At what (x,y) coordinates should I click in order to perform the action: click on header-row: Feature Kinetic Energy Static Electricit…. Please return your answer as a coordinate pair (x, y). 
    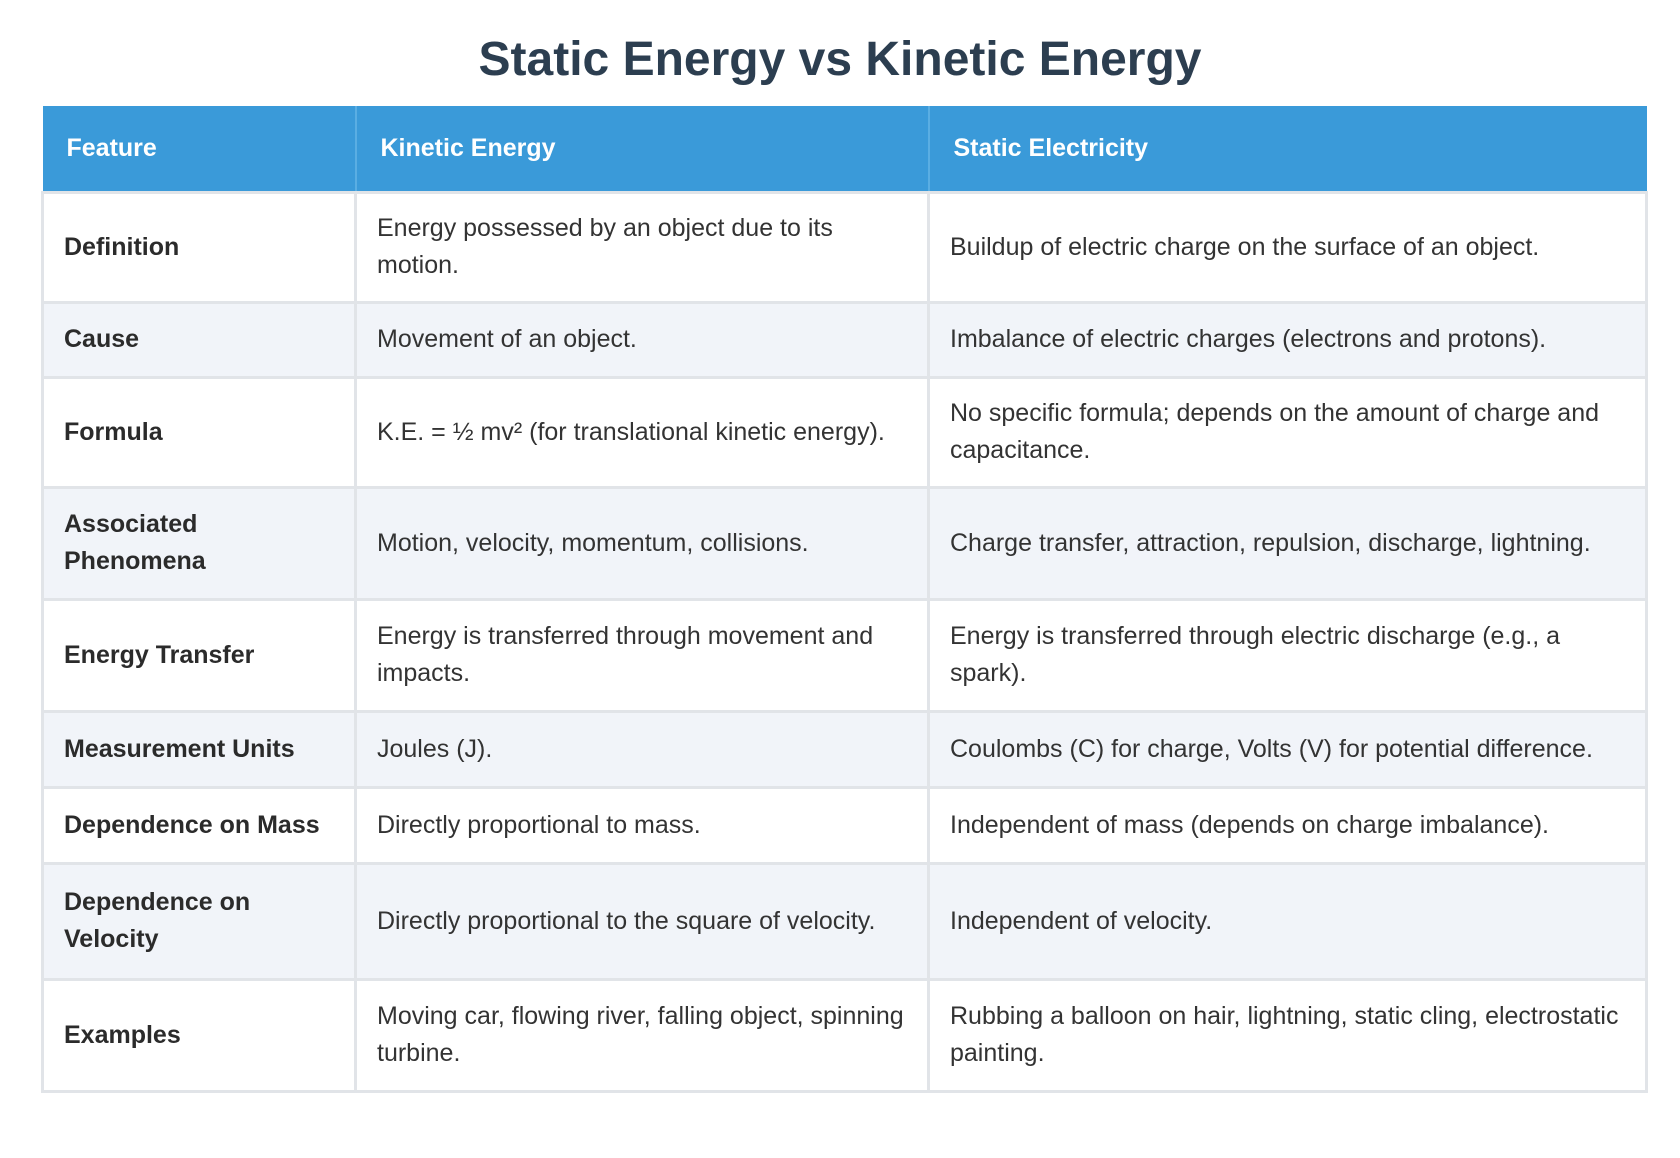
    Looking at the image, I should click on (844, 149).